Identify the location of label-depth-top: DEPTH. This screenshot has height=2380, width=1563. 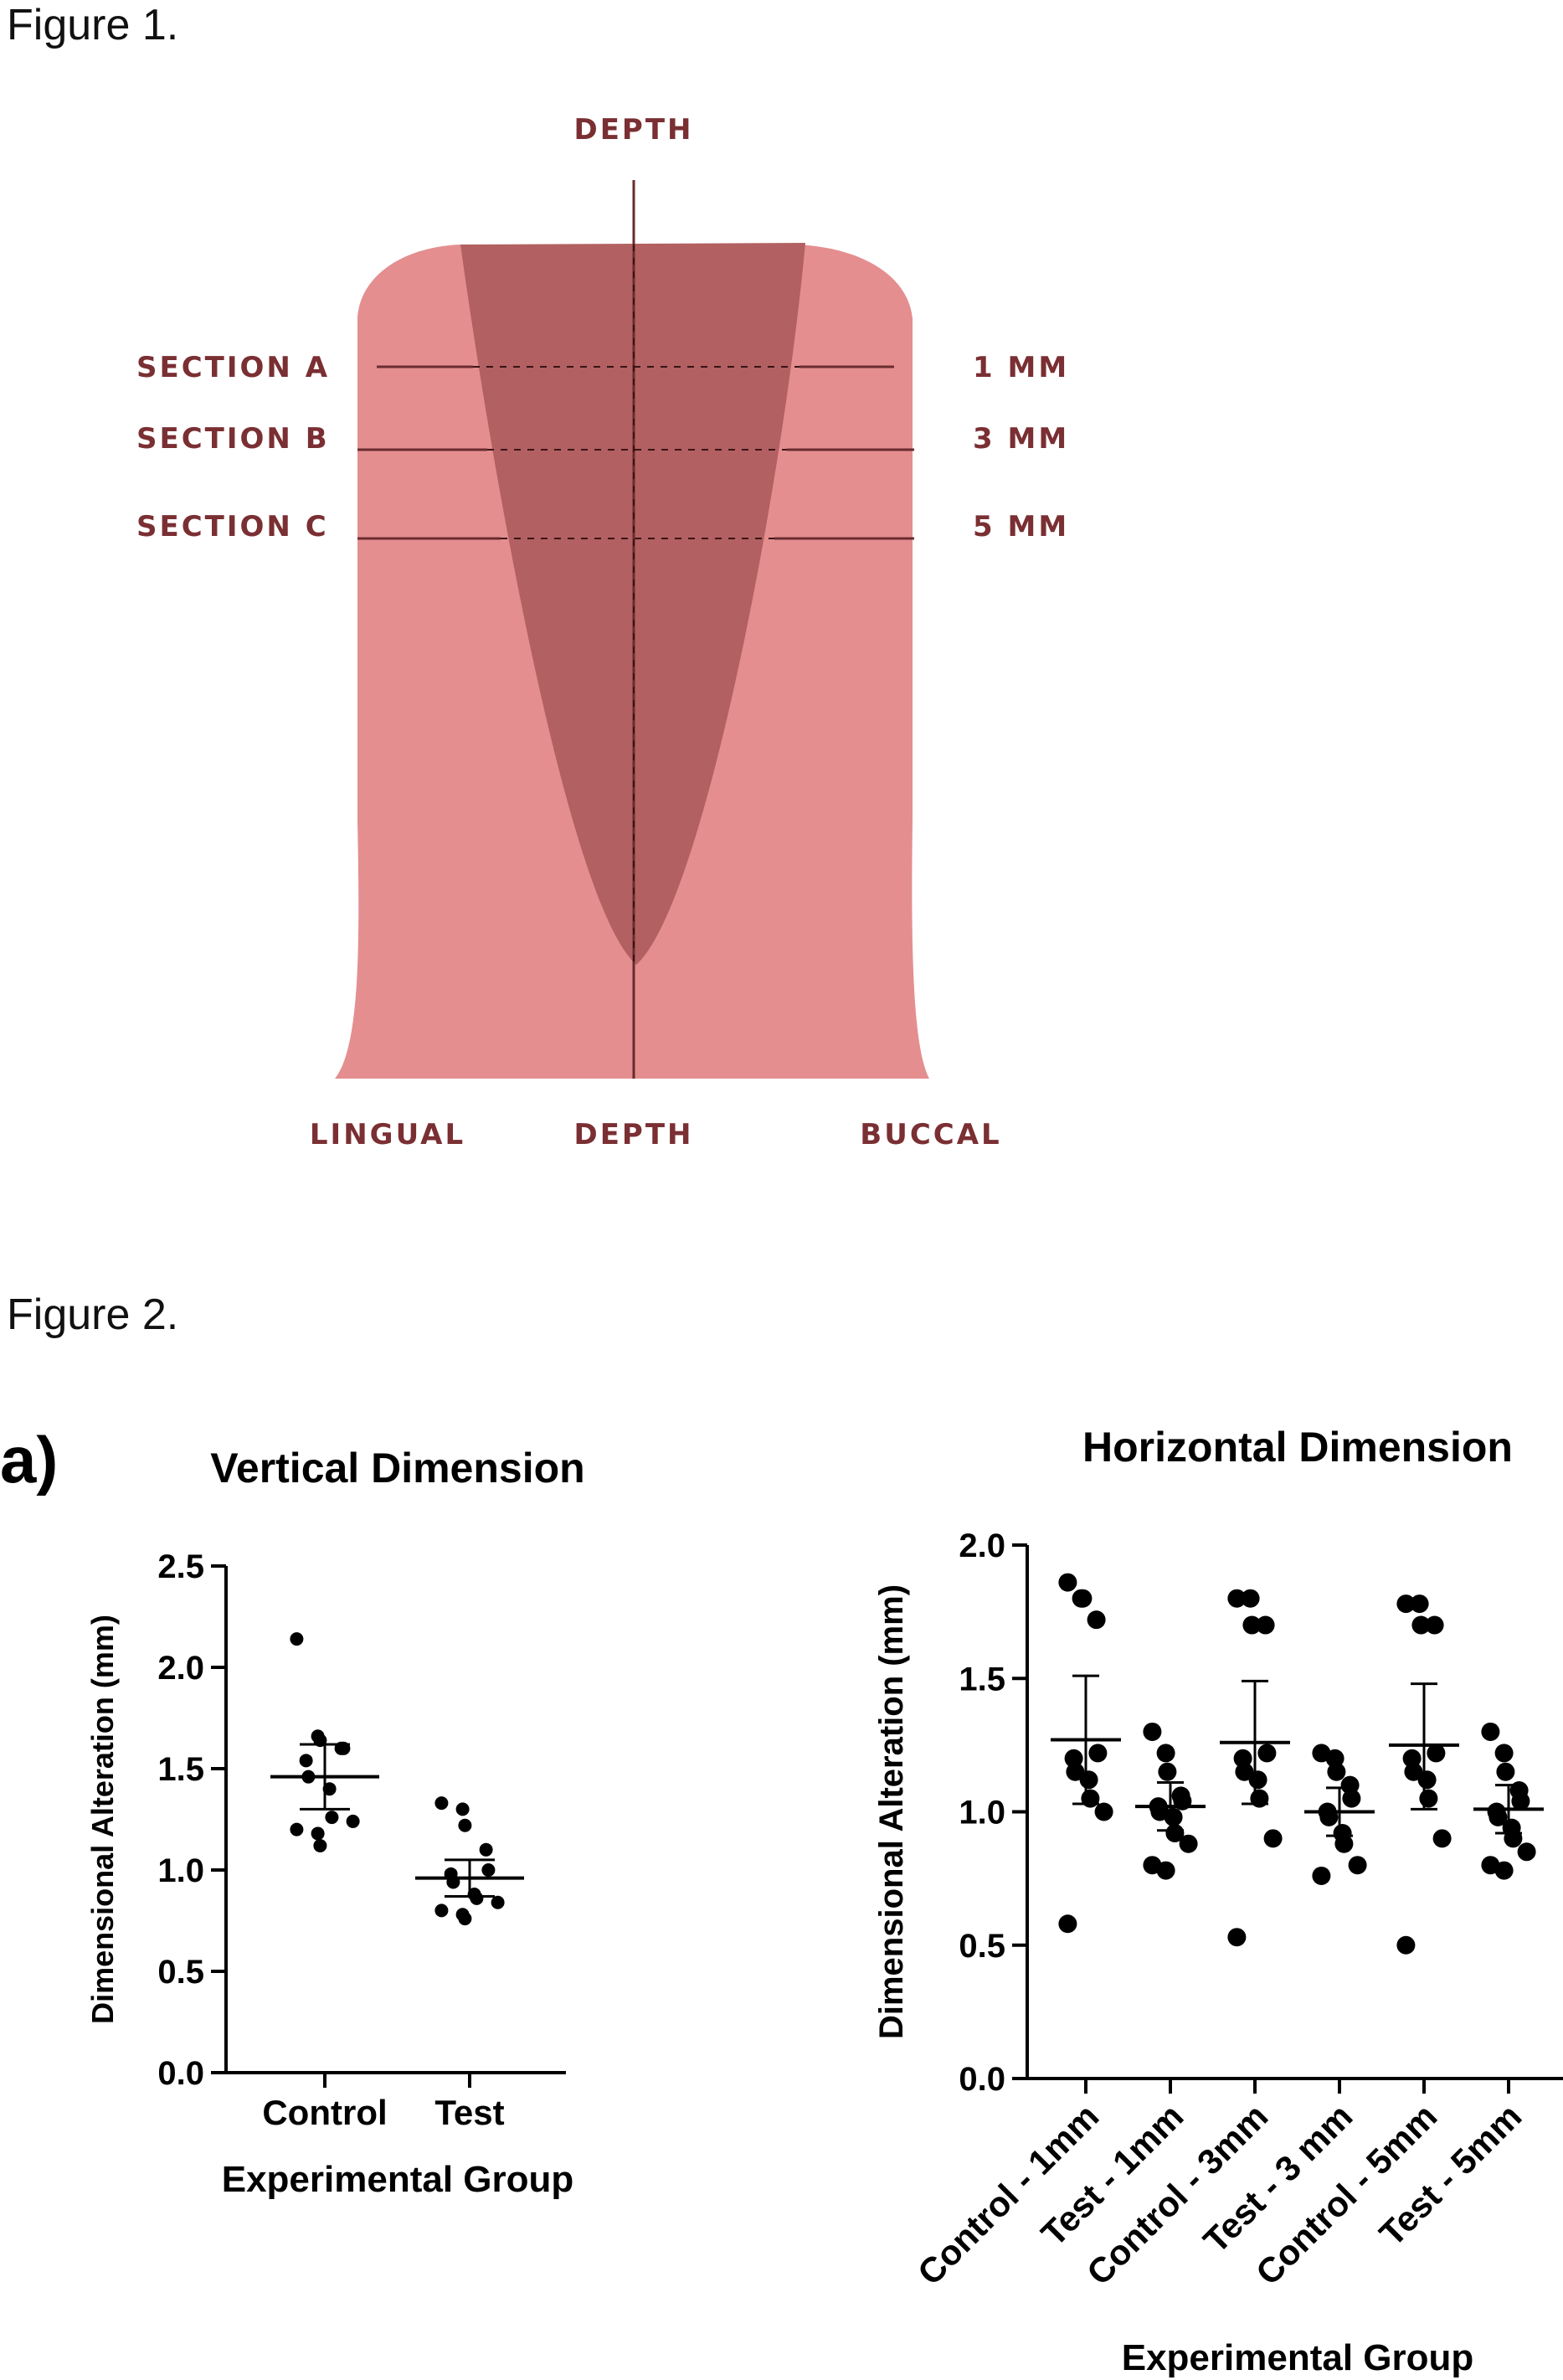
(633, 130).